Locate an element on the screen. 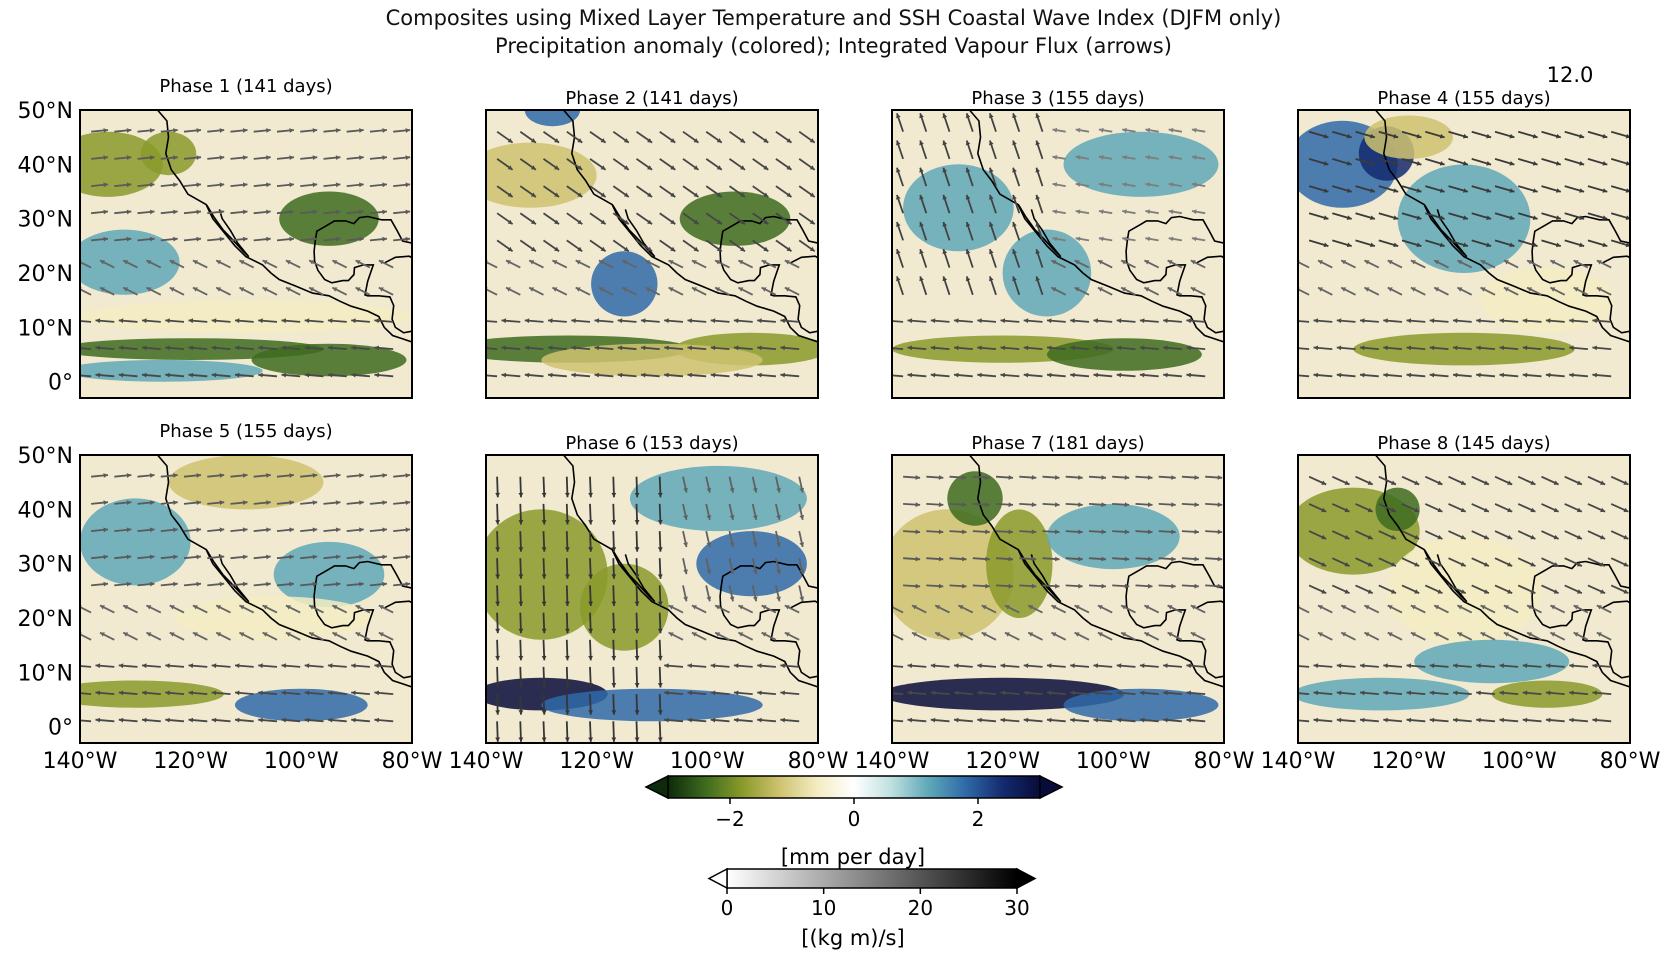 This screenshot has width=1667, height=959. coastline is located at coordinates (690, 571).